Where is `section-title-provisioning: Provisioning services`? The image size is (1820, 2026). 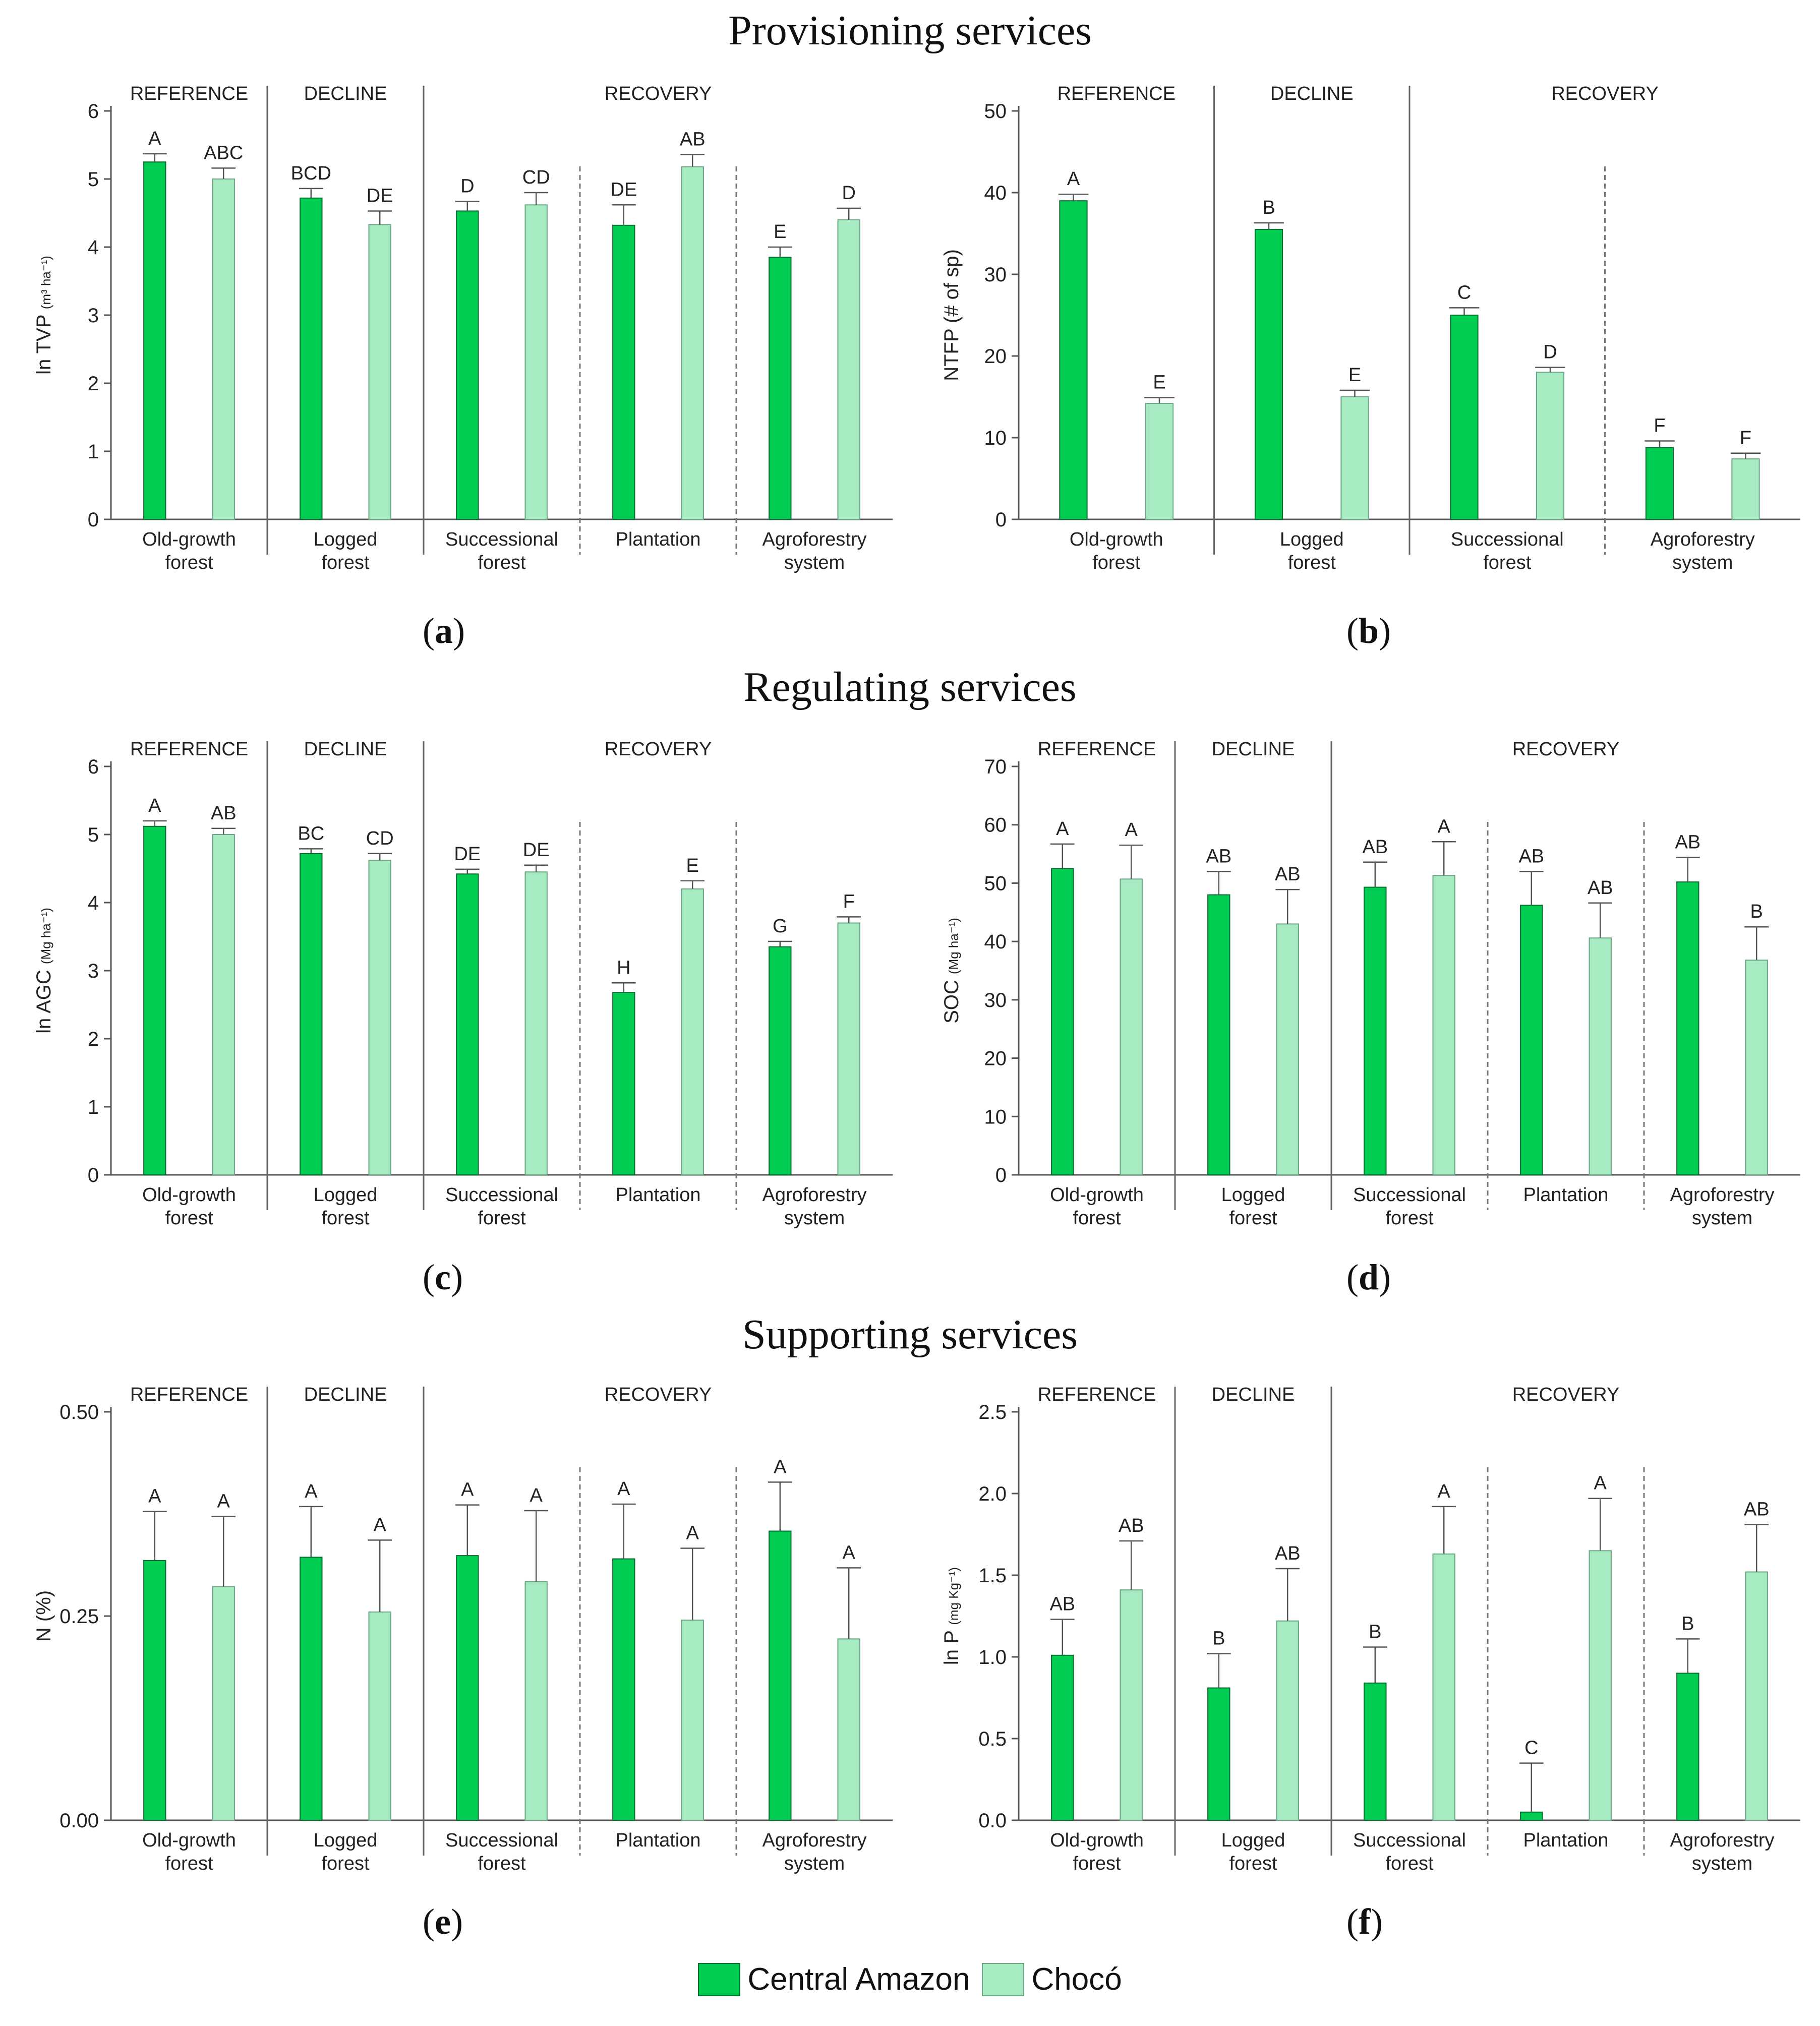
section-title-provisioning: Provisioning services is located at coordinates (910, 30).